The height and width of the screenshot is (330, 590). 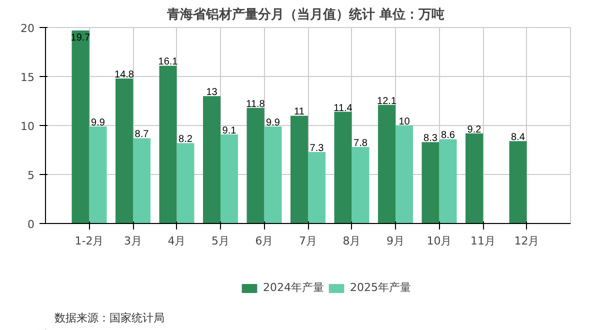 I want to click on source-note: 数据来源：国家统计局, so click(x=109, y=318).